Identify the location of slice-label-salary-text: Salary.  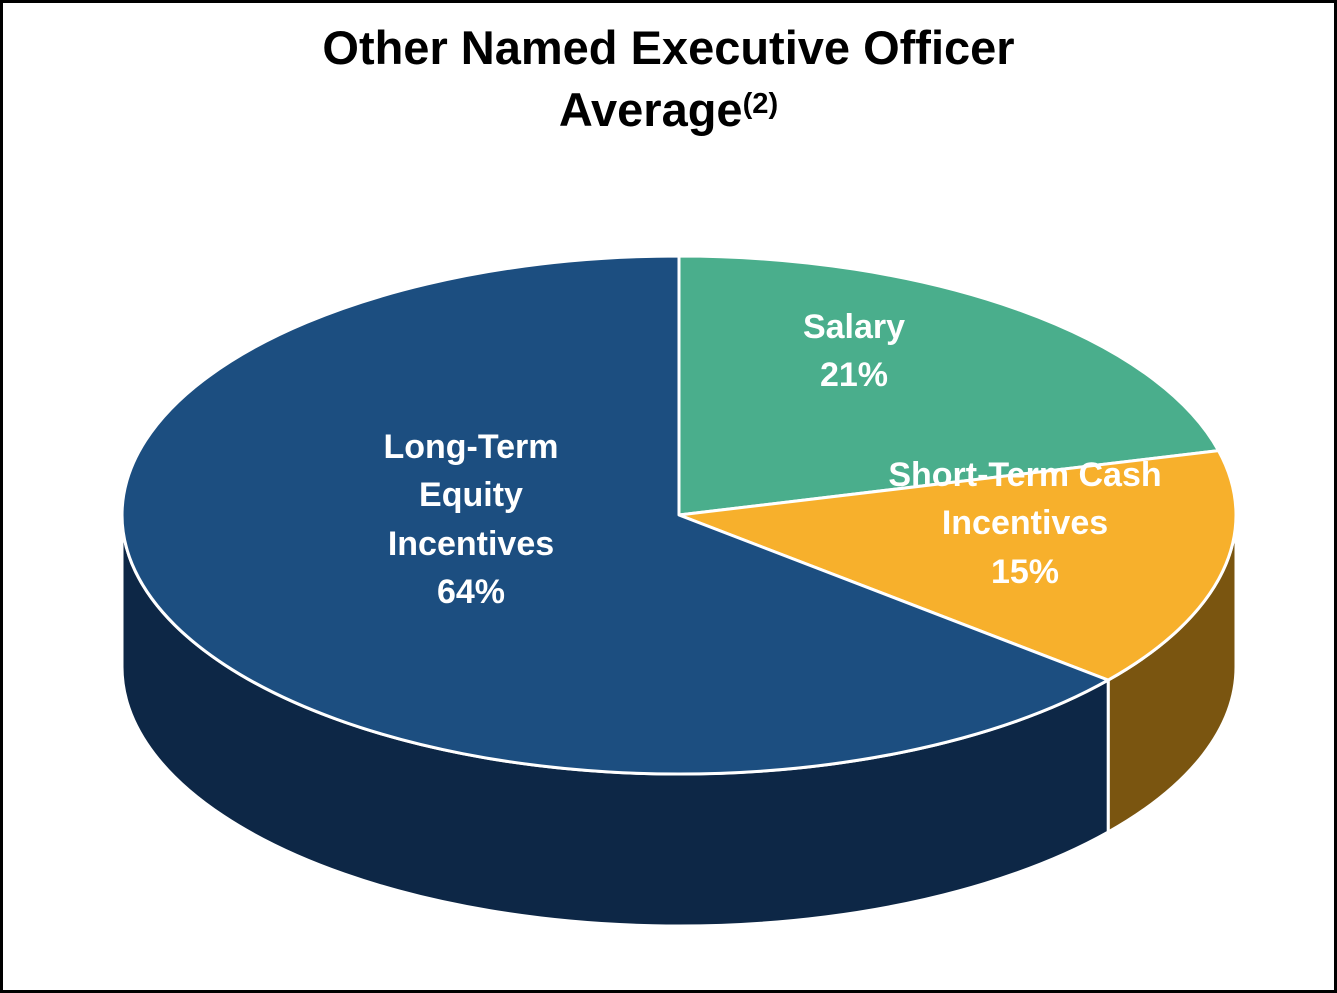
(854, 327).